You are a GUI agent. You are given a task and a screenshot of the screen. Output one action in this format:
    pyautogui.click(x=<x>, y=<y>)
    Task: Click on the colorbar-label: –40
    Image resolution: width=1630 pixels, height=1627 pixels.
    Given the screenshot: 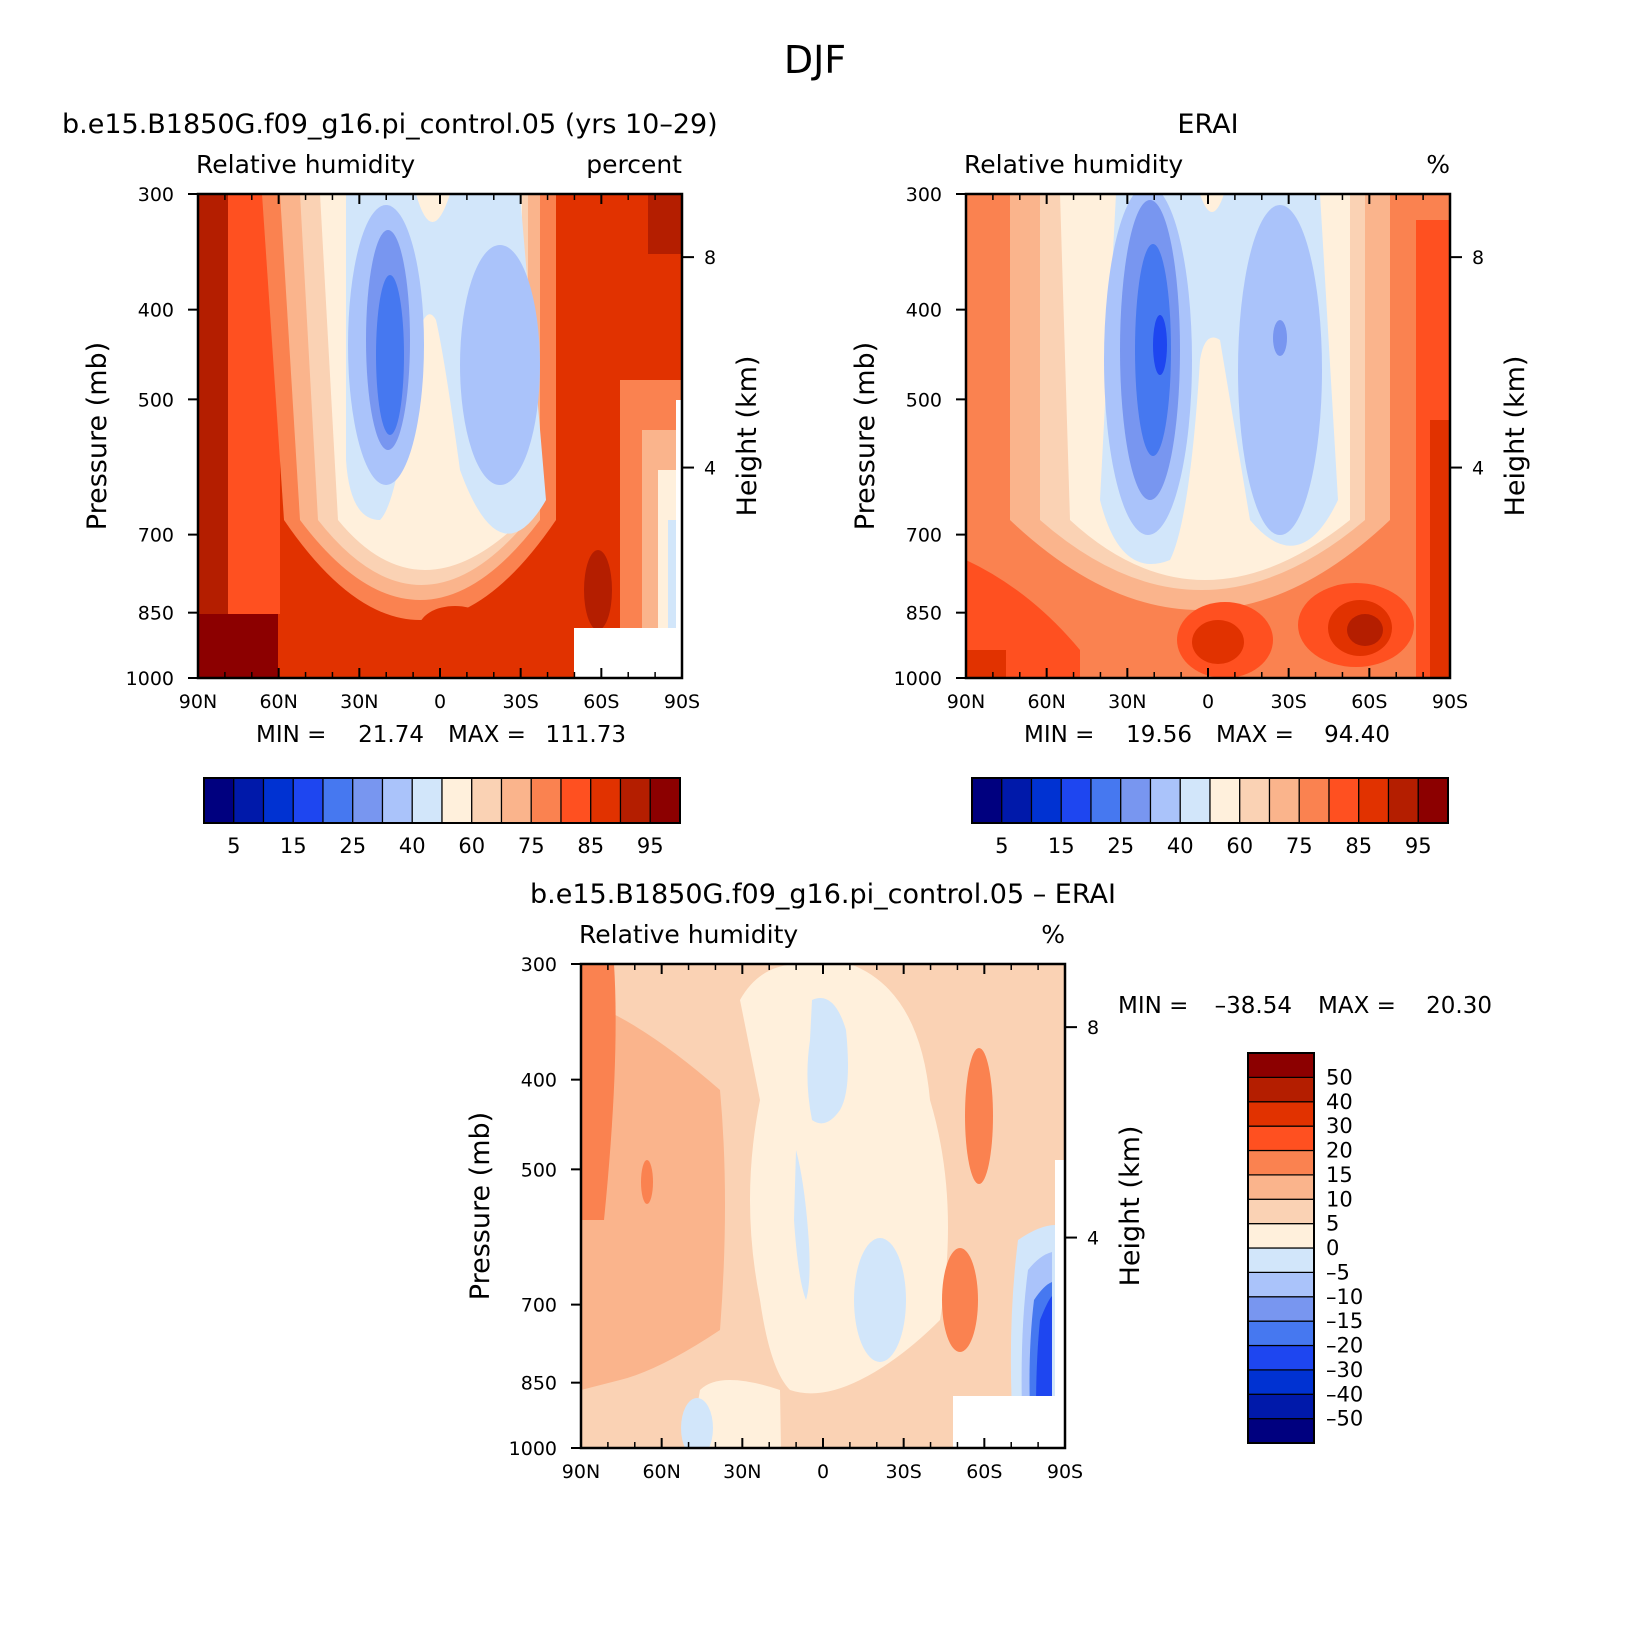 What is the action you would take?
    pyautogui.click(x=1344, y=1394)
    